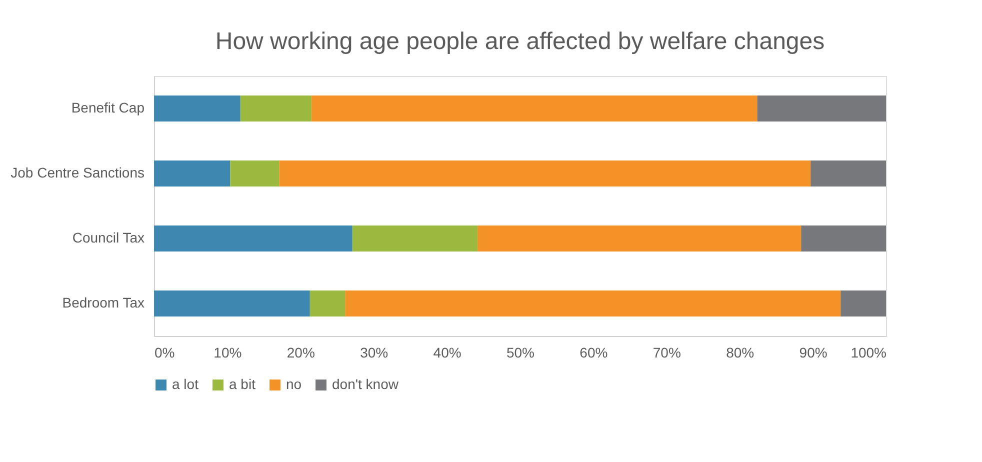 This screenshot has width=982, height=462. What do you see at coordinates (447, 352) in the screenshot?
I see `x-tick-label: 40%` at bounding box center [447, 352].